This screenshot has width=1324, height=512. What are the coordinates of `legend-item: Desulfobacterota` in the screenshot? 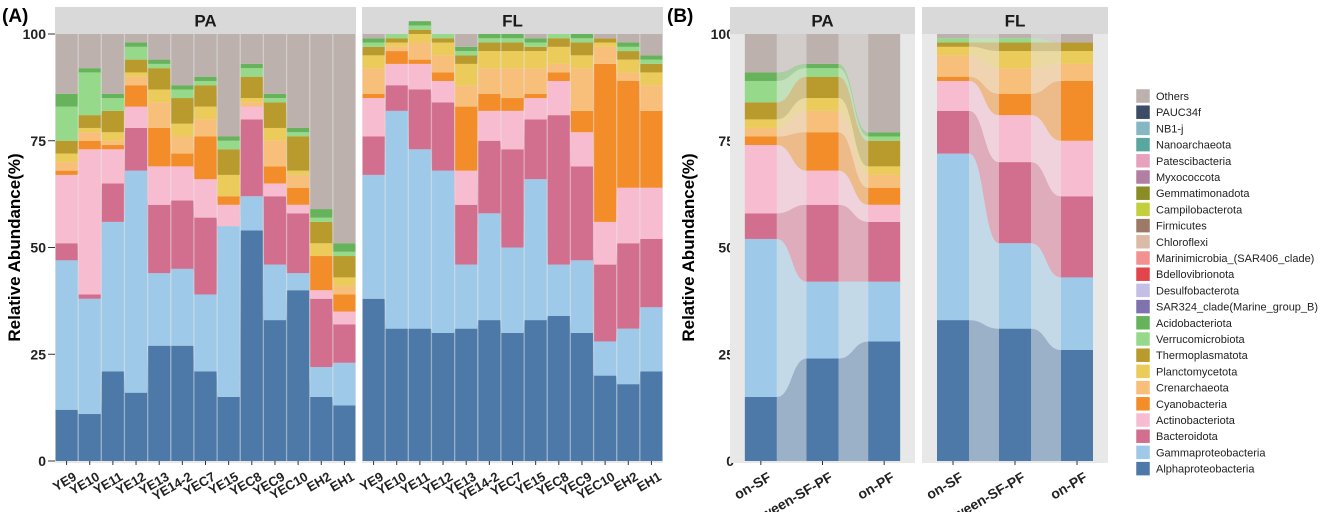 It's located at (1187, 290).